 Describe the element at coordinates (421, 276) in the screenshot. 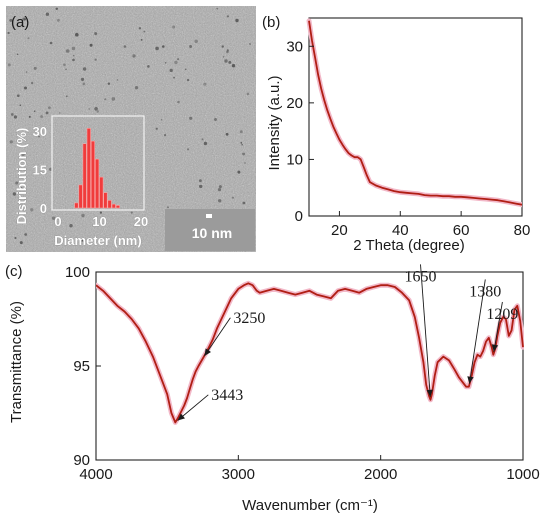

I see `annotation-label-1650: 1650` at that location.